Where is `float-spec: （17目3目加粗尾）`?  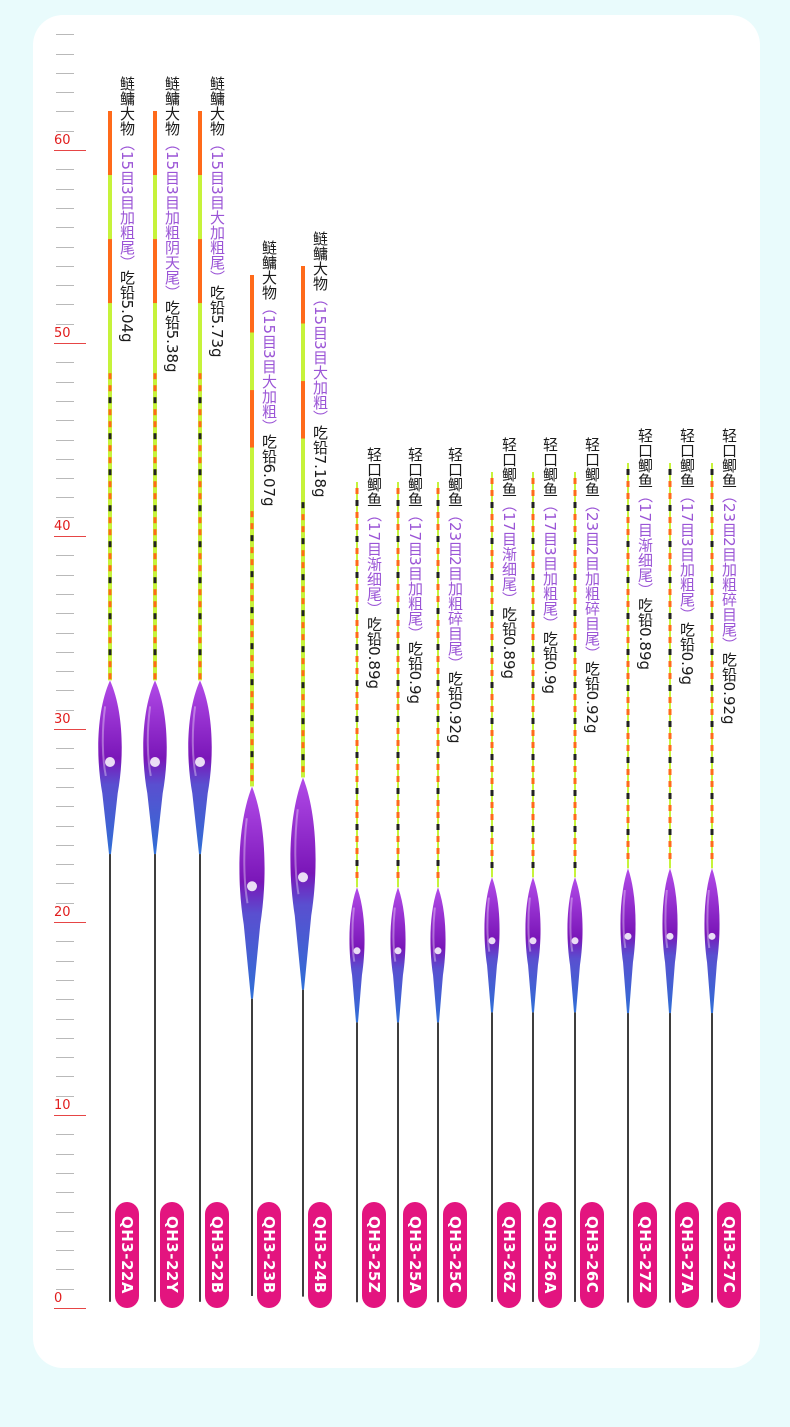
float-spec: （17目3目加粗尾） is located at coordinates (687, 554).